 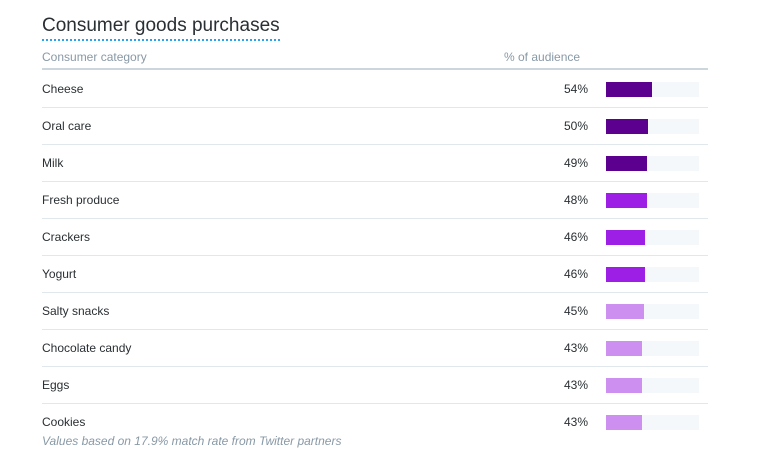 I want to click on category-label: Eggs, so click(x=56, y=385).